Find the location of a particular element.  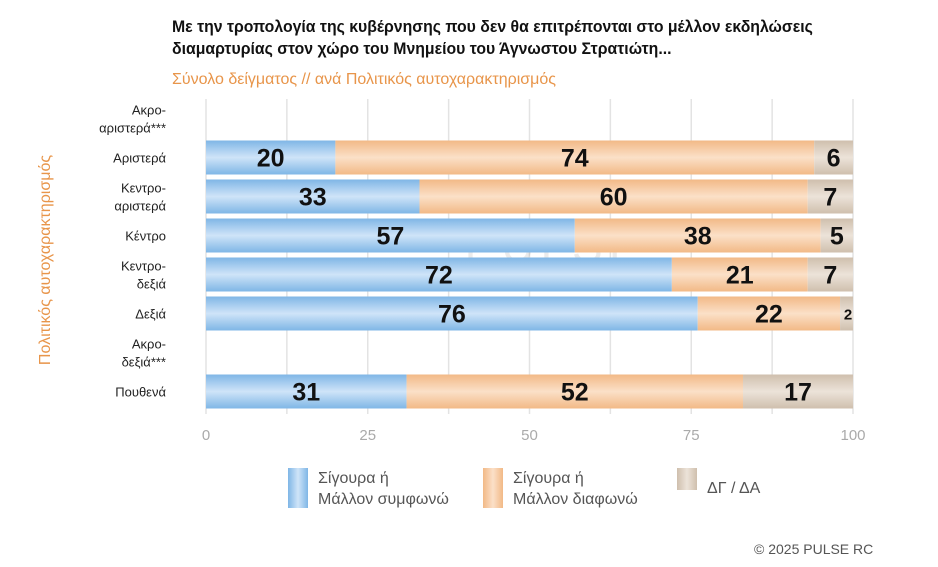

category-label: Κέντρο is located at coordinates (145, 236).